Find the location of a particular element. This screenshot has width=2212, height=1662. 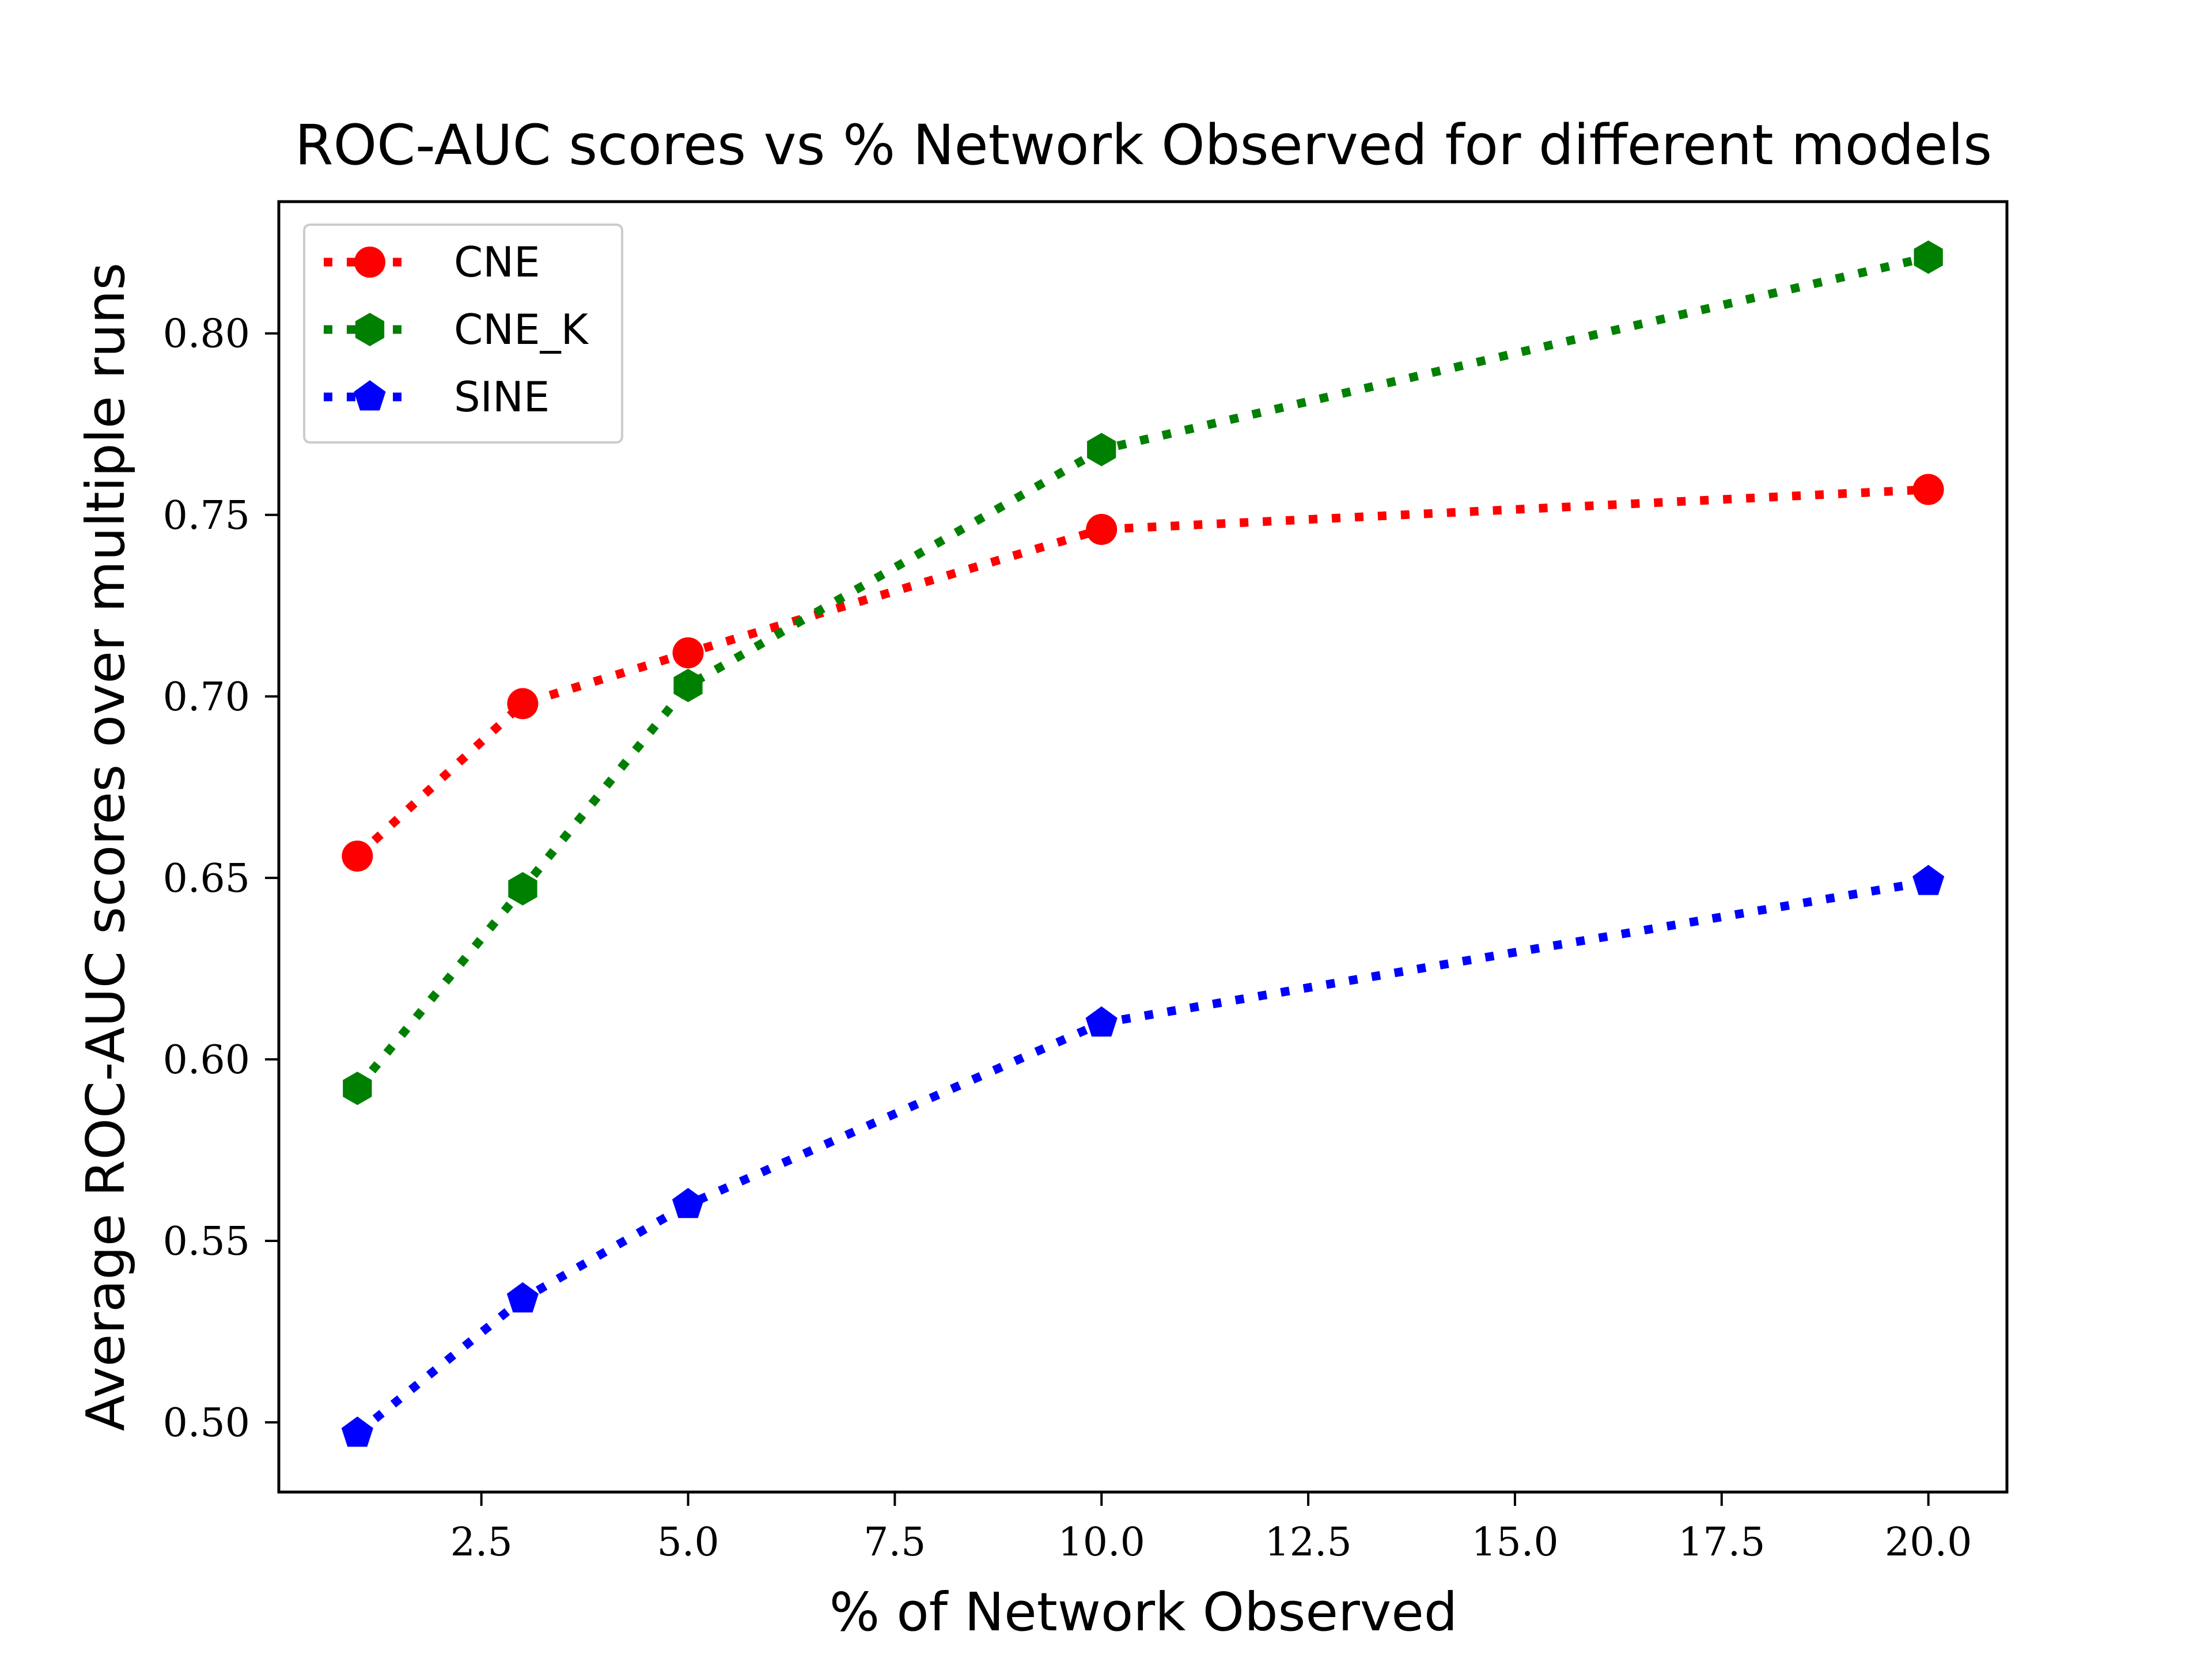

y-tick-label: 0.80 is located at coordinates (206, 334).